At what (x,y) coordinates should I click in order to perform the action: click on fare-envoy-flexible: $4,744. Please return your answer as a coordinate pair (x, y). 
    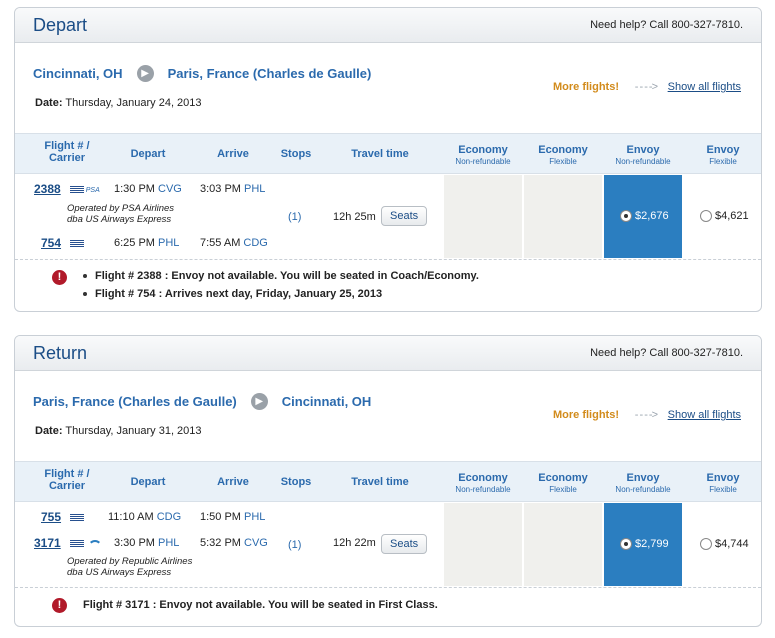
    Looking at the image, I should click on (722, 544).